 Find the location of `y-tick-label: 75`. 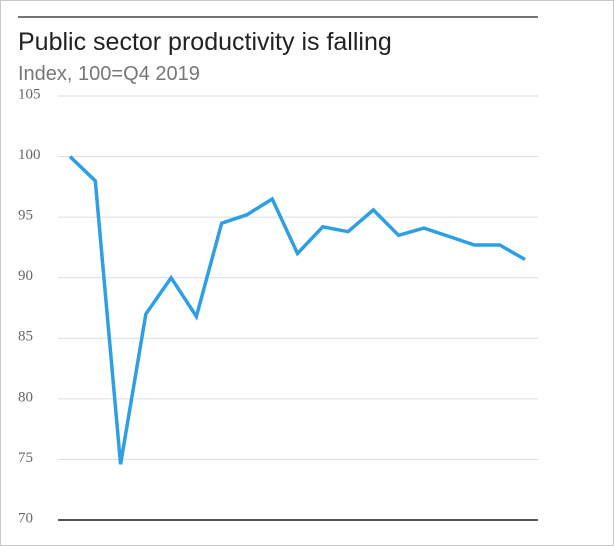

y-tick-label: 75 is located at coordinates (25, 458).